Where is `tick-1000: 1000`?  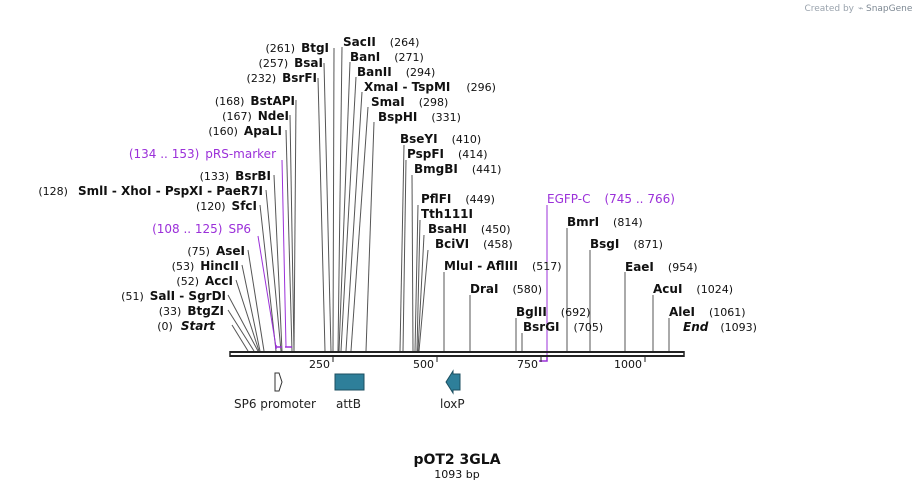 tick-1000: 1000 is located at coordinates (628, 364).